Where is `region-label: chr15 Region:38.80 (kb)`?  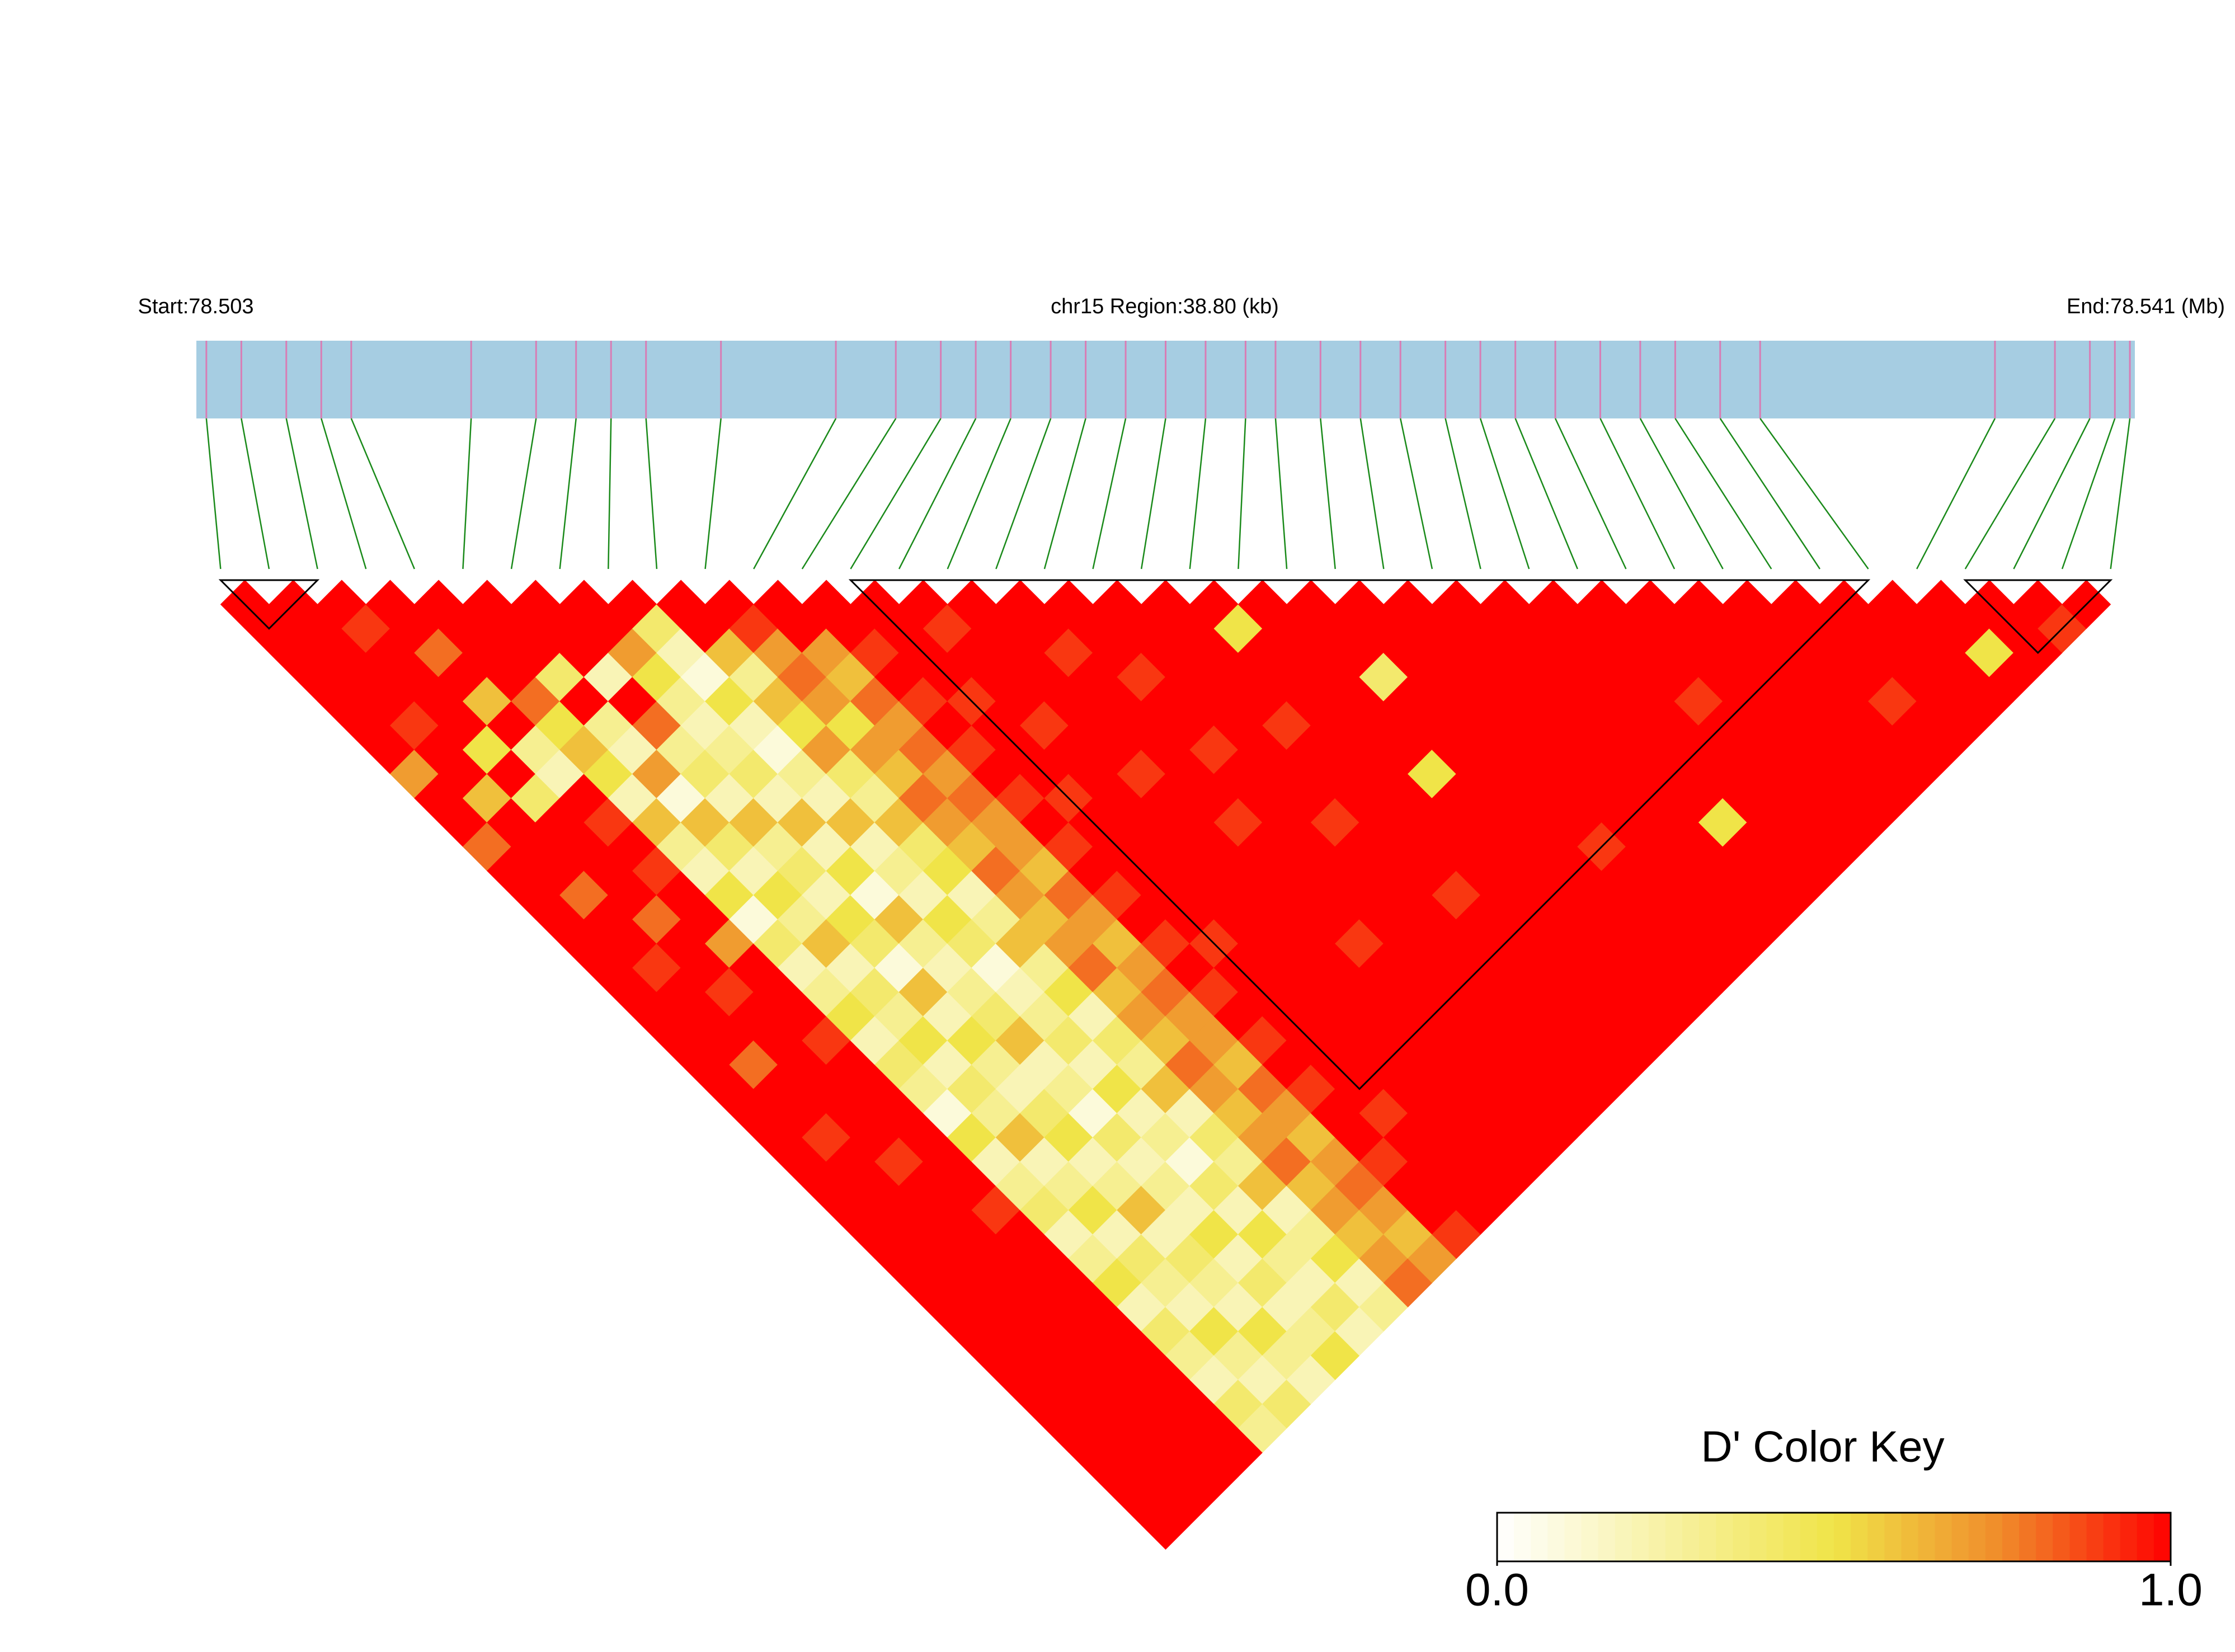 region-label: chr15 Region:38.80 (kb) is located at coordinates (1165, 306).